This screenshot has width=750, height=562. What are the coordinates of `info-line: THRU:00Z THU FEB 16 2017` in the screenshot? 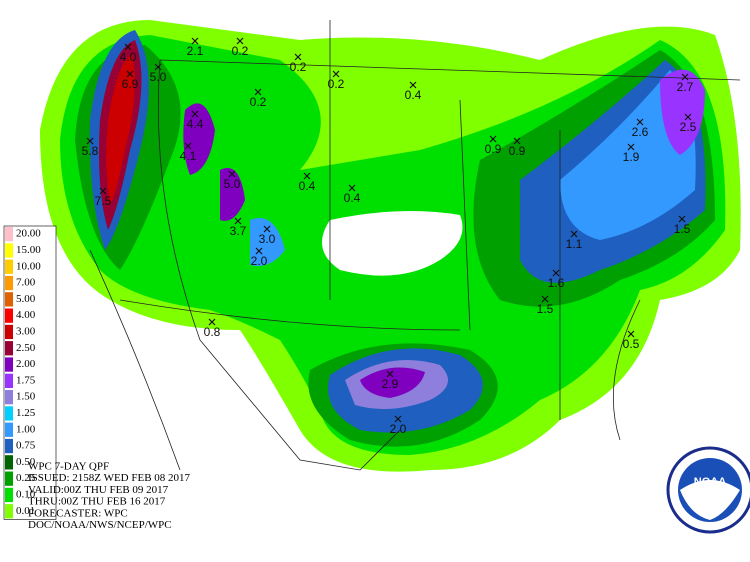 It's located at (97, 502).